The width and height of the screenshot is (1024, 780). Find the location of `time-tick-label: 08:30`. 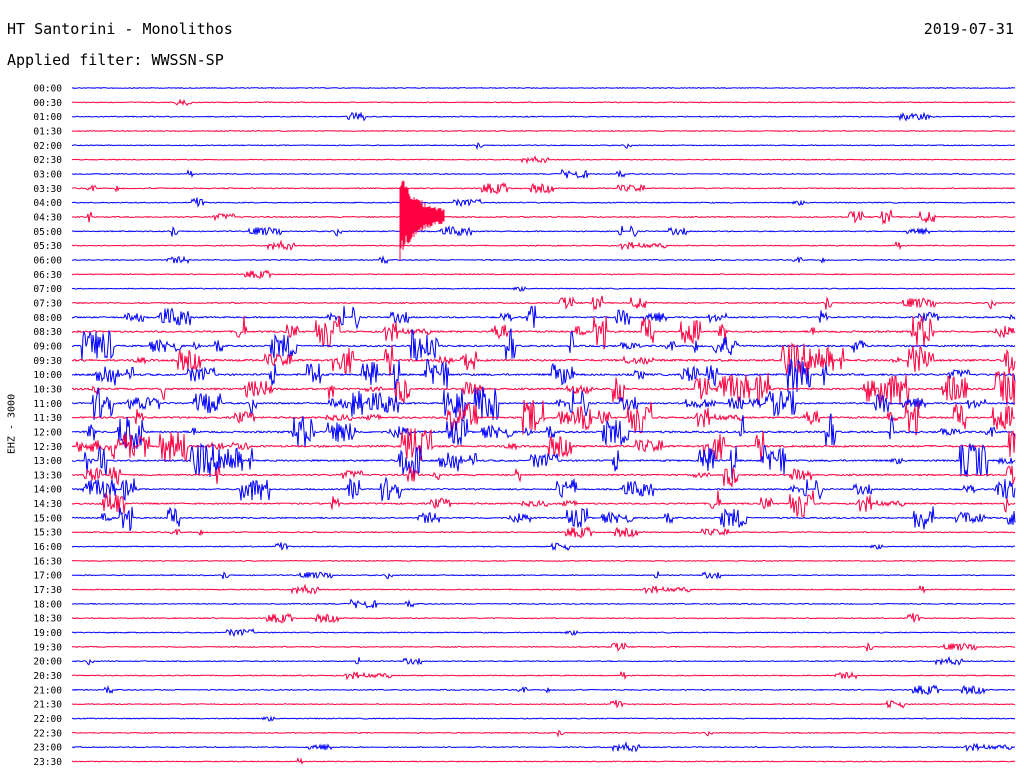

time-tick-label: 08:30 is located at coordinates (47, 332).